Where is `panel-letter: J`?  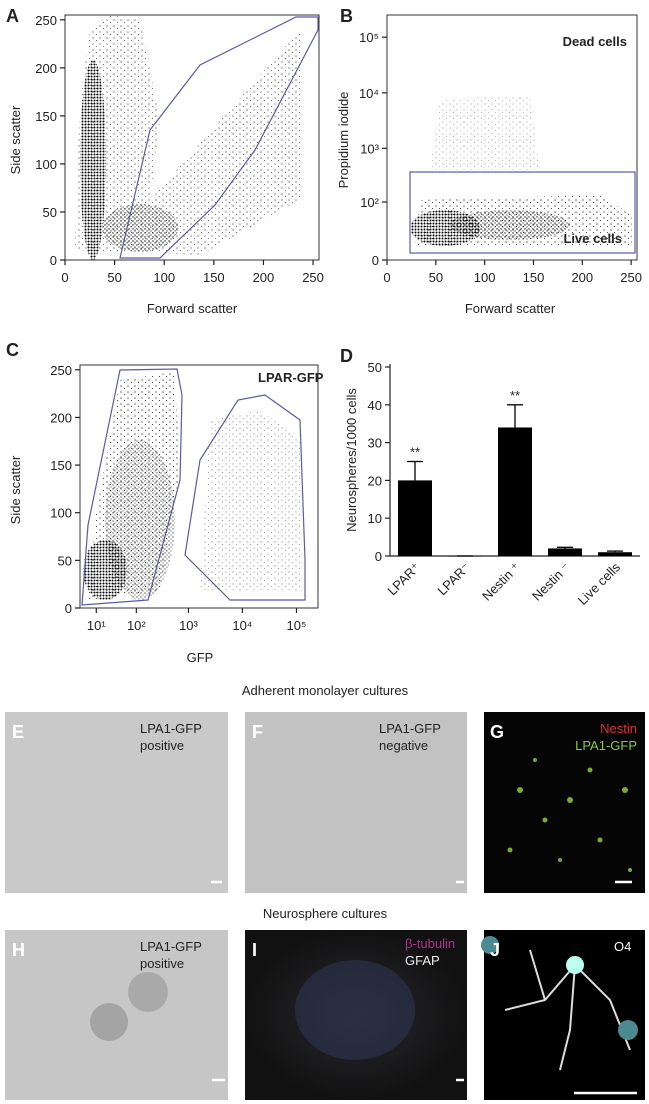
panel-letter: J is located at coordinates (495, 950).